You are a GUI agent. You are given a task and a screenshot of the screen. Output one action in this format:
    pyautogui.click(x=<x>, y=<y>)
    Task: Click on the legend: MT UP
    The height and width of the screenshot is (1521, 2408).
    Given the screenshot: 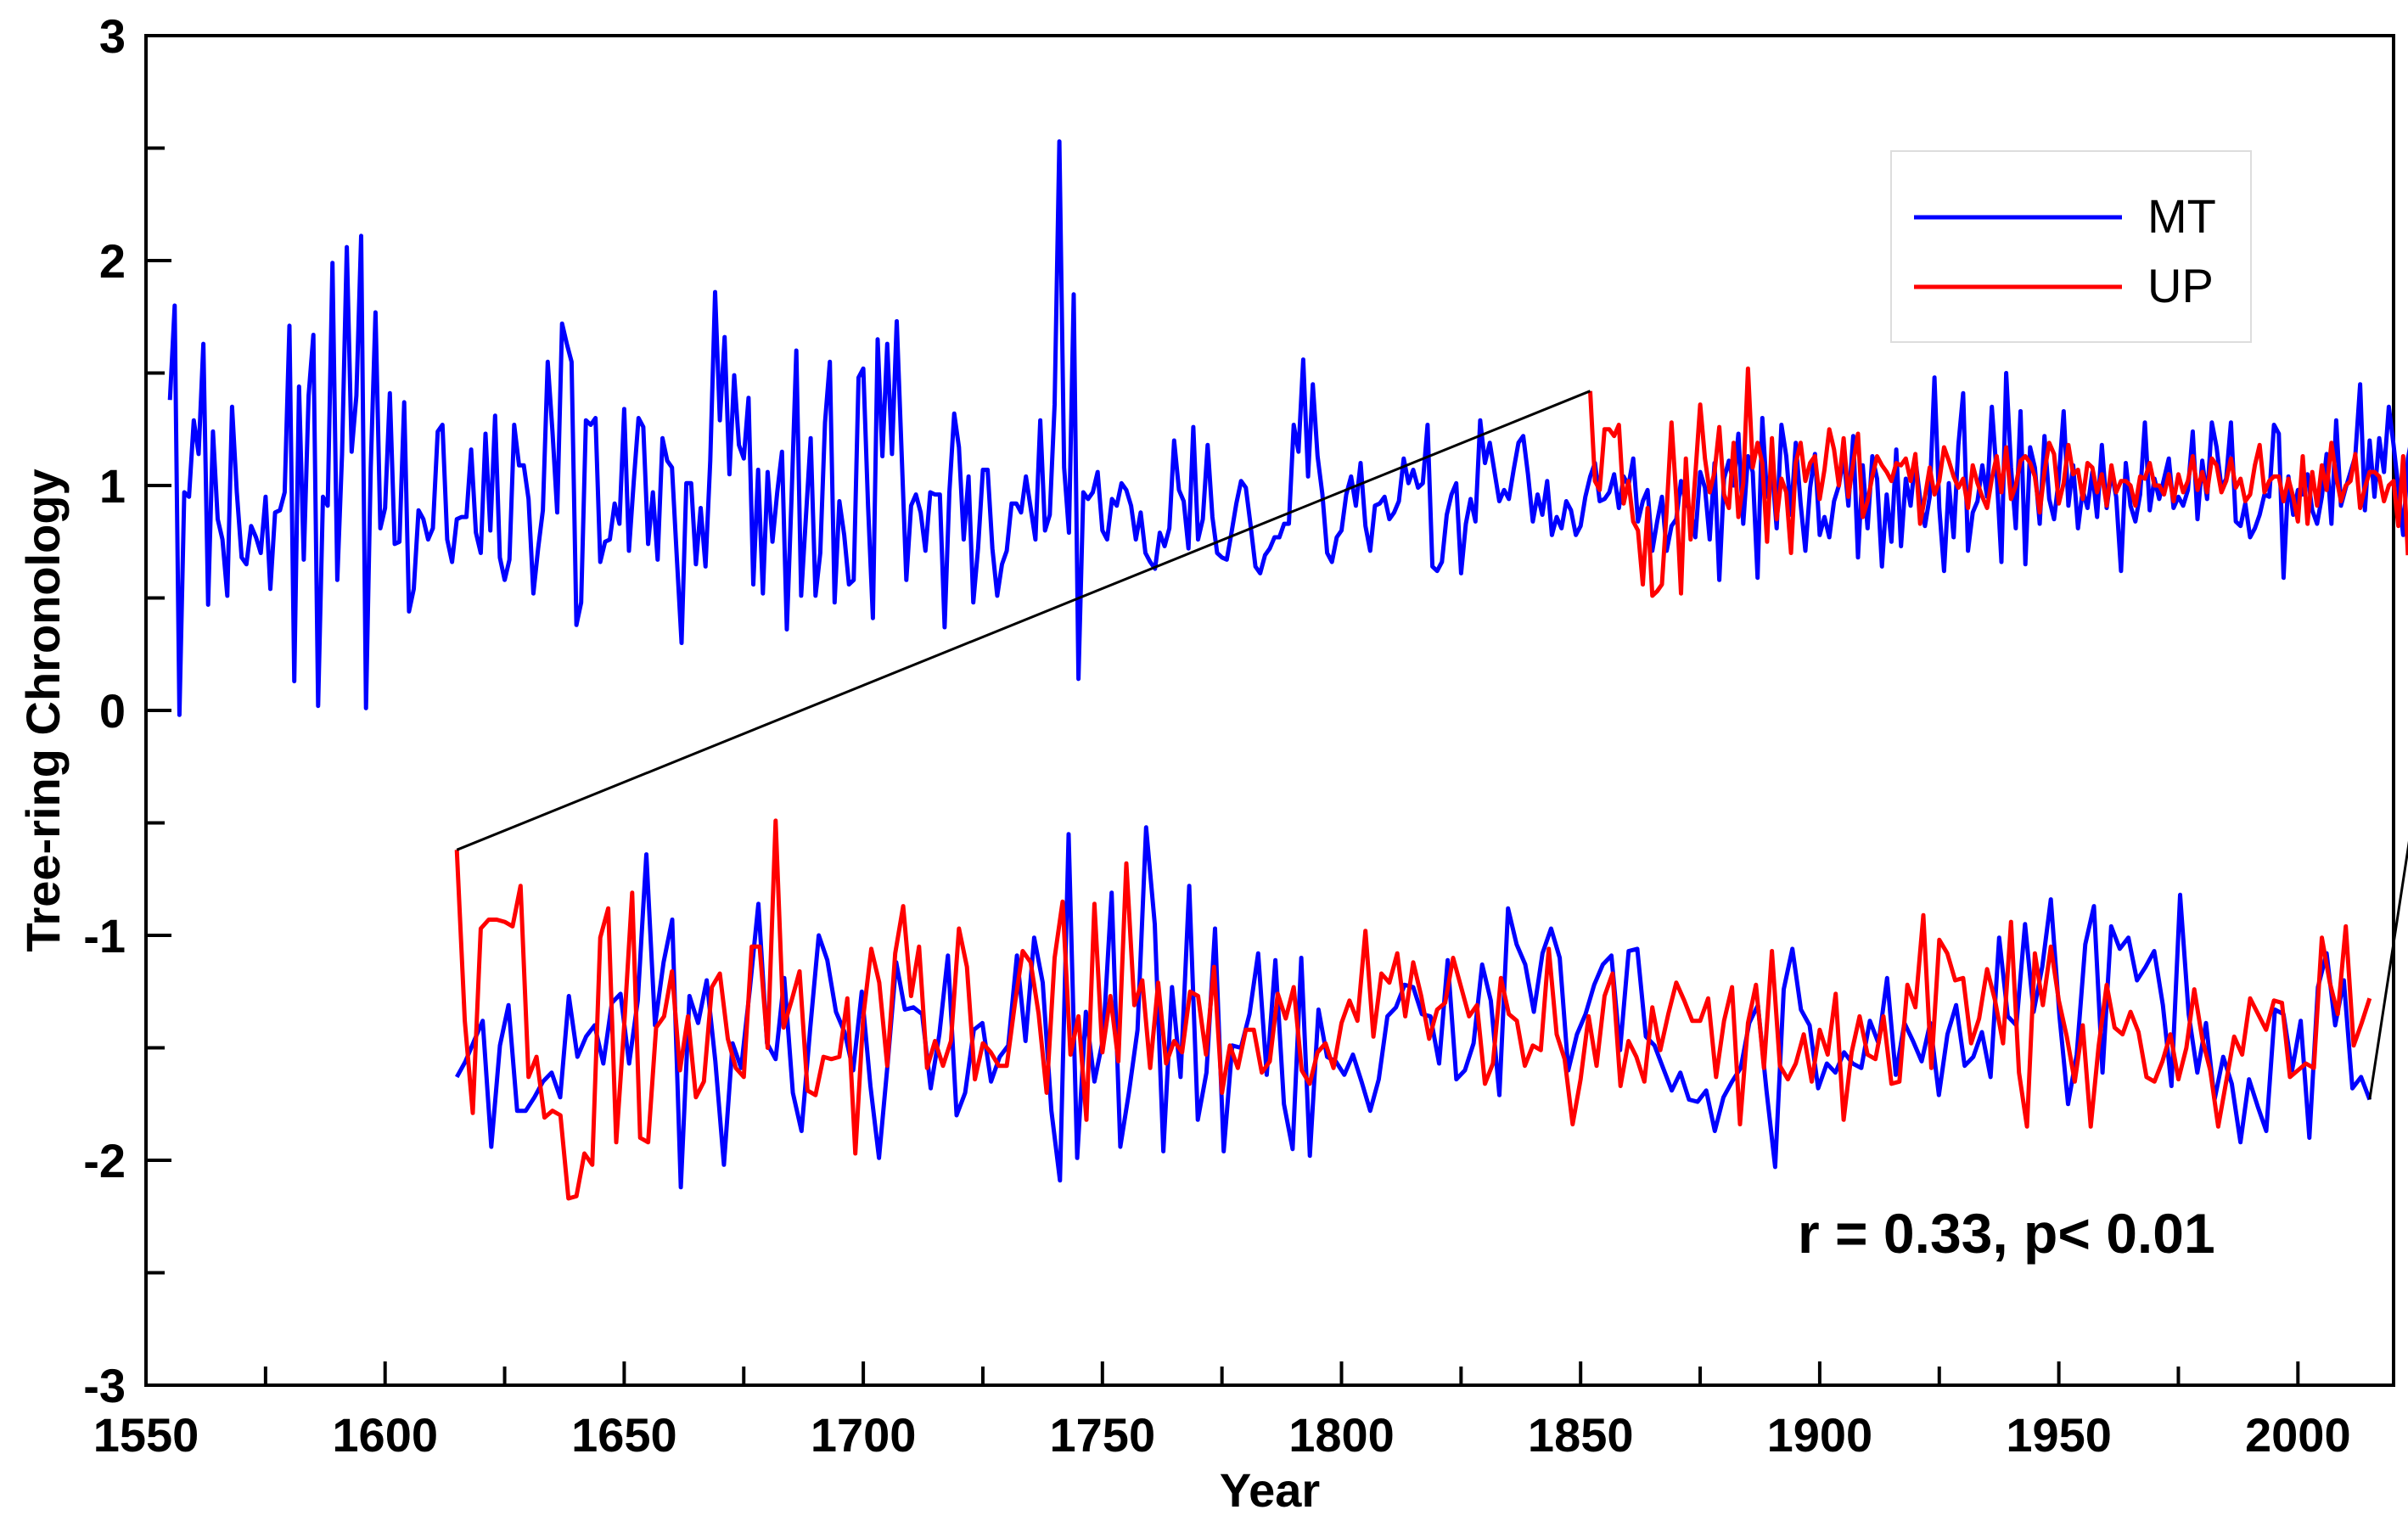 What is the action you would take?
    pyautogui.click(x=2071, y=246)
    